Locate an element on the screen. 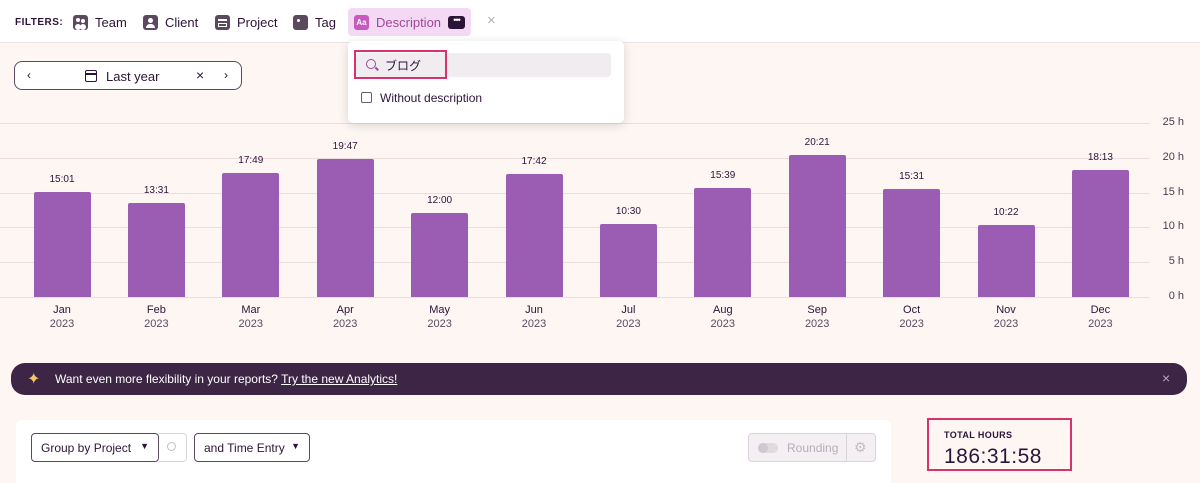  bar-value-label: 20:21 is located at coordinates (817, 143).